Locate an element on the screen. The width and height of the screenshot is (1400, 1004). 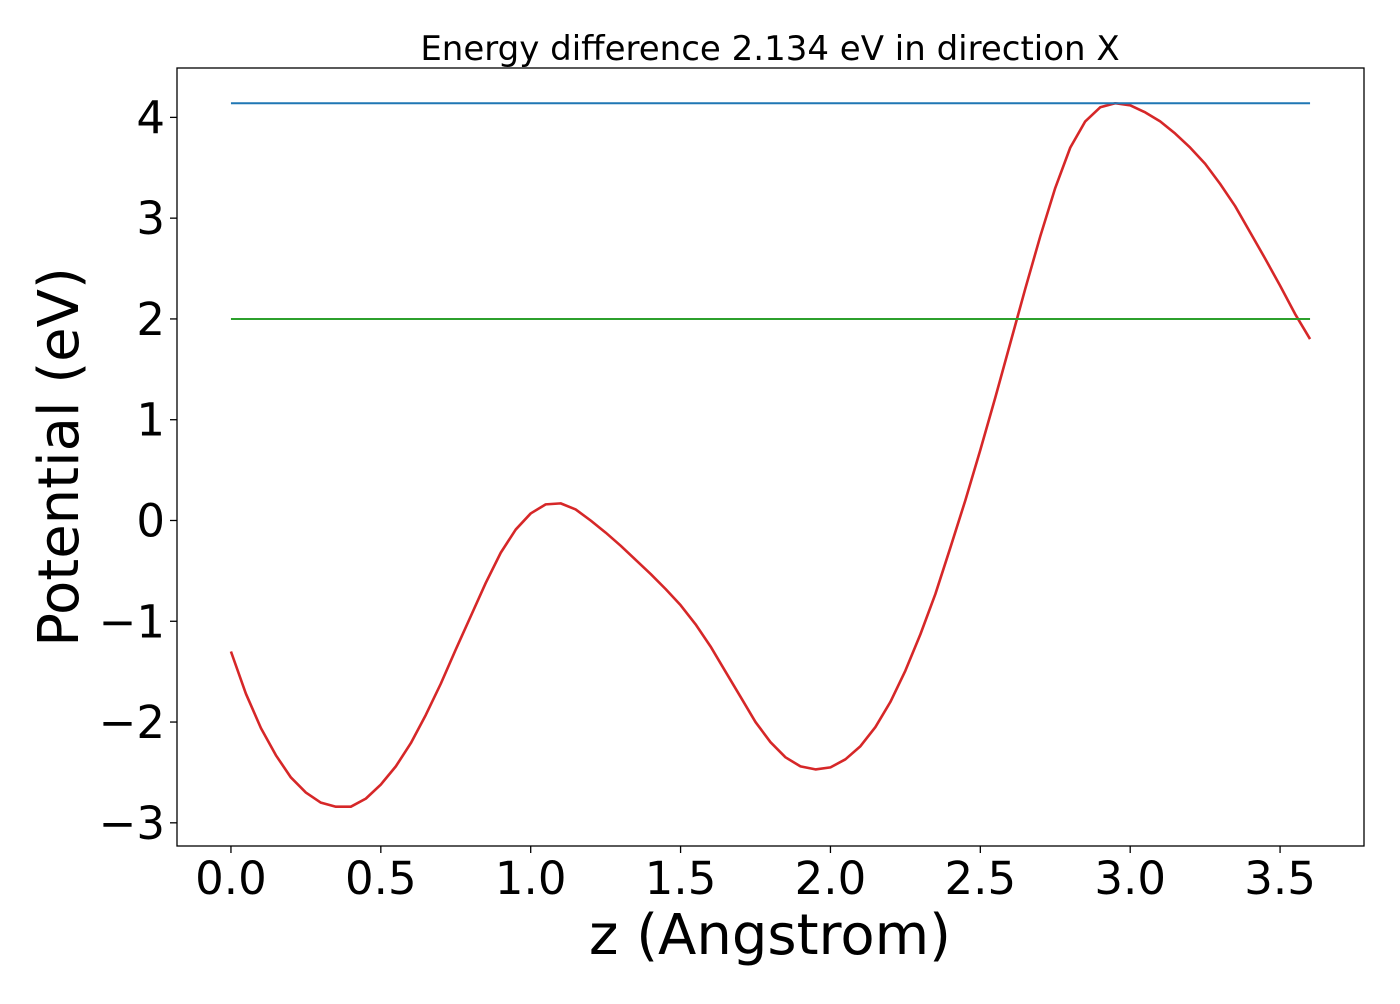
x-tick-label: 1.0 is located at coordinates (531, 878).